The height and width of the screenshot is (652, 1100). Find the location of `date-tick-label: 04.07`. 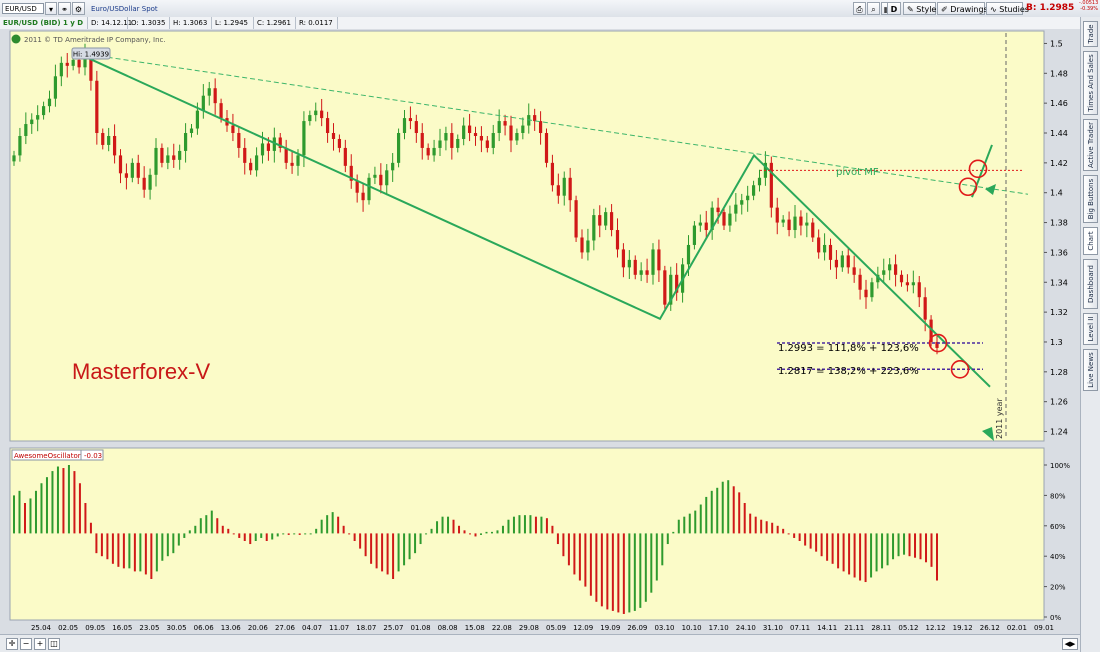

date-tick-label: 04.07 is located at coordinates (312, 628).